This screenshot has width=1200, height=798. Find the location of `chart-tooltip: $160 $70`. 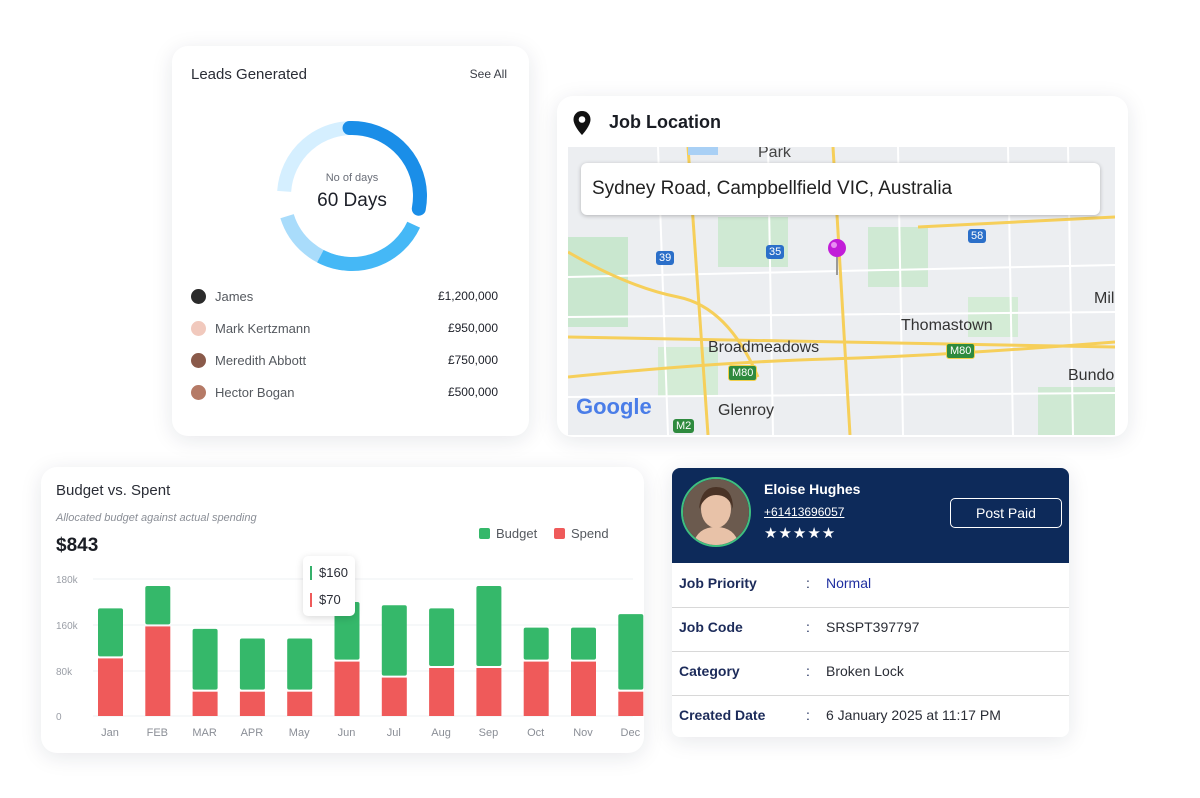

chart-tooltip: $160 $70 is located at coordinates (329, 586).